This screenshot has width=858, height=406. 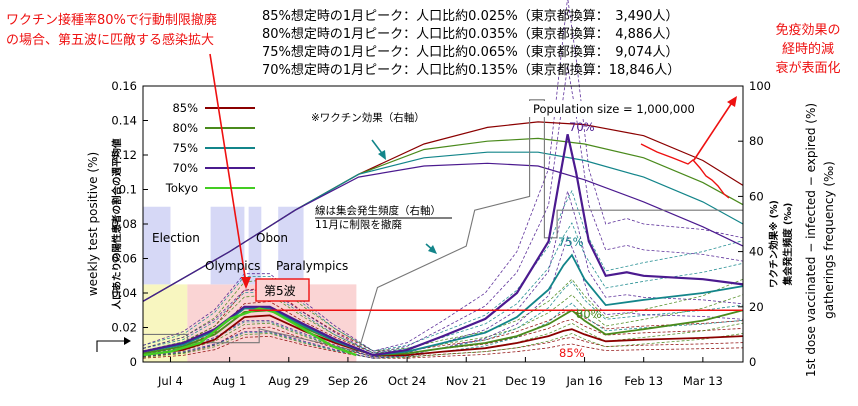 What do you see at coordinates (685, 171) in the screenshot?
I see `right-bracket` at bounding box center [685, 171].